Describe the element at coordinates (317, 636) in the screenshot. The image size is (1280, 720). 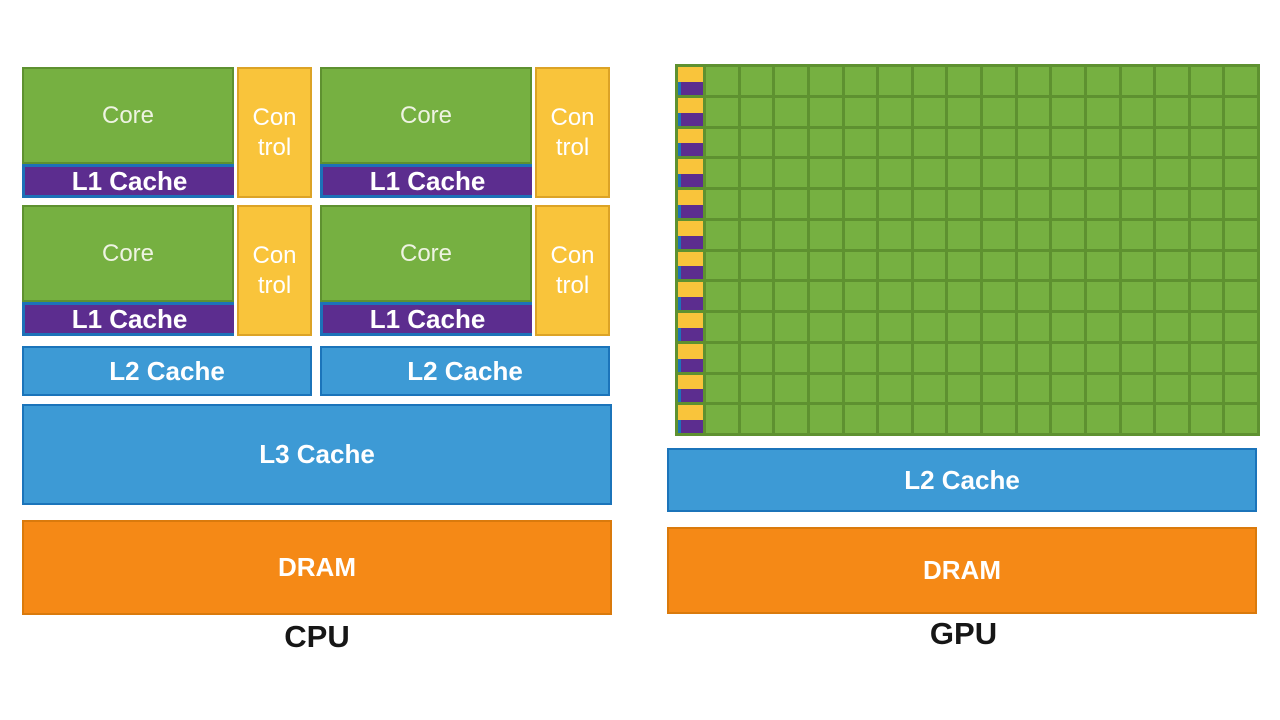
I see `cpu-label: CPU` at that location.